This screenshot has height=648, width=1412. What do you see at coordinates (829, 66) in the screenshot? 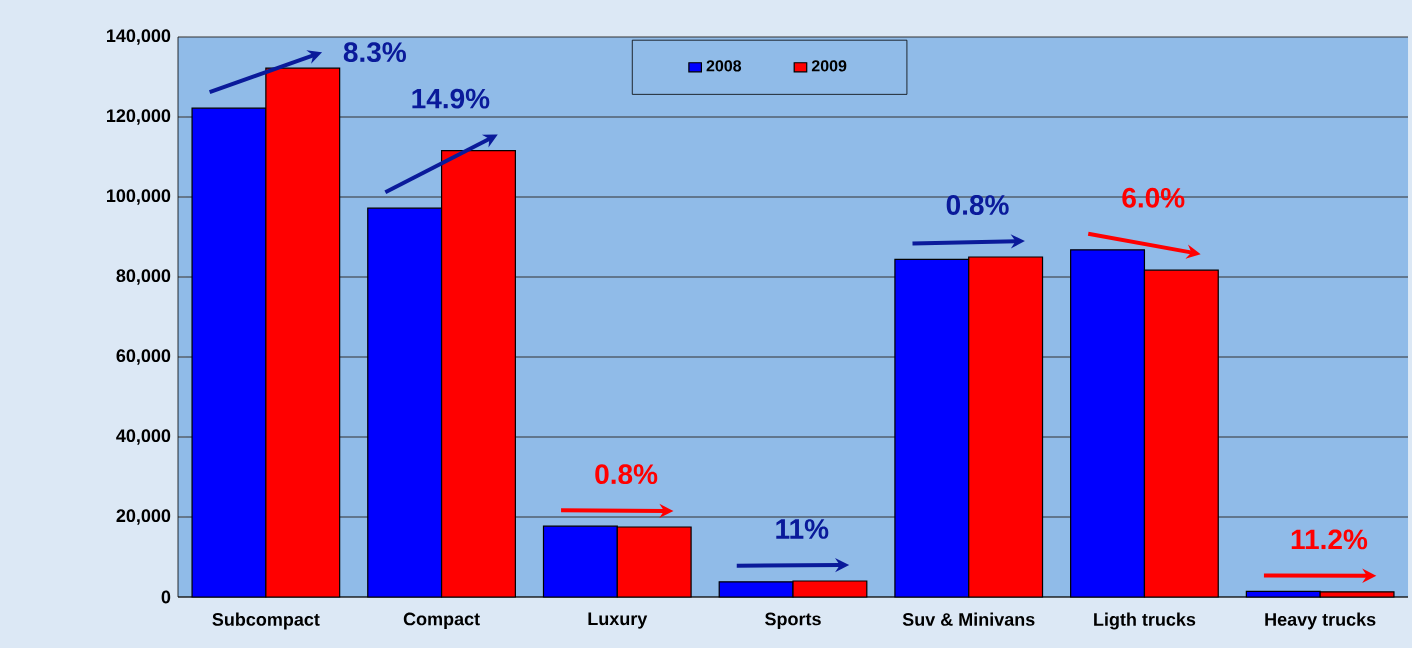
I see `legend-label: 2009` at bounding box center [829, 66].